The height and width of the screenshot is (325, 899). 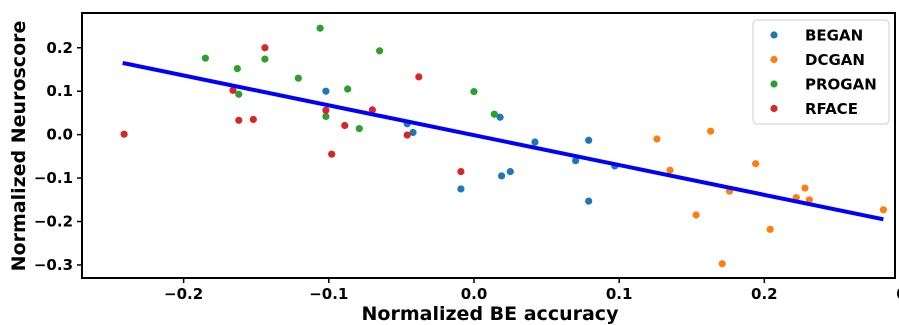 I want to click on x-tick-label: 0.0, so click(x=474, y=294).